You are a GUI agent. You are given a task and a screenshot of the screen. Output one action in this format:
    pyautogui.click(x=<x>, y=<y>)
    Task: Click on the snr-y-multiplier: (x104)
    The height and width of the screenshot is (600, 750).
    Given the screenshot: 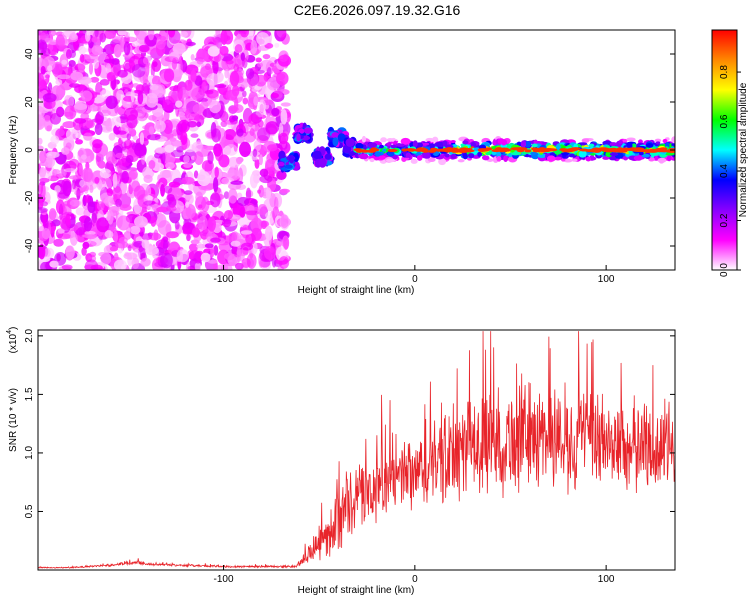 What is the action you would take?
    pyautogui.click(x=12, y=340)
    